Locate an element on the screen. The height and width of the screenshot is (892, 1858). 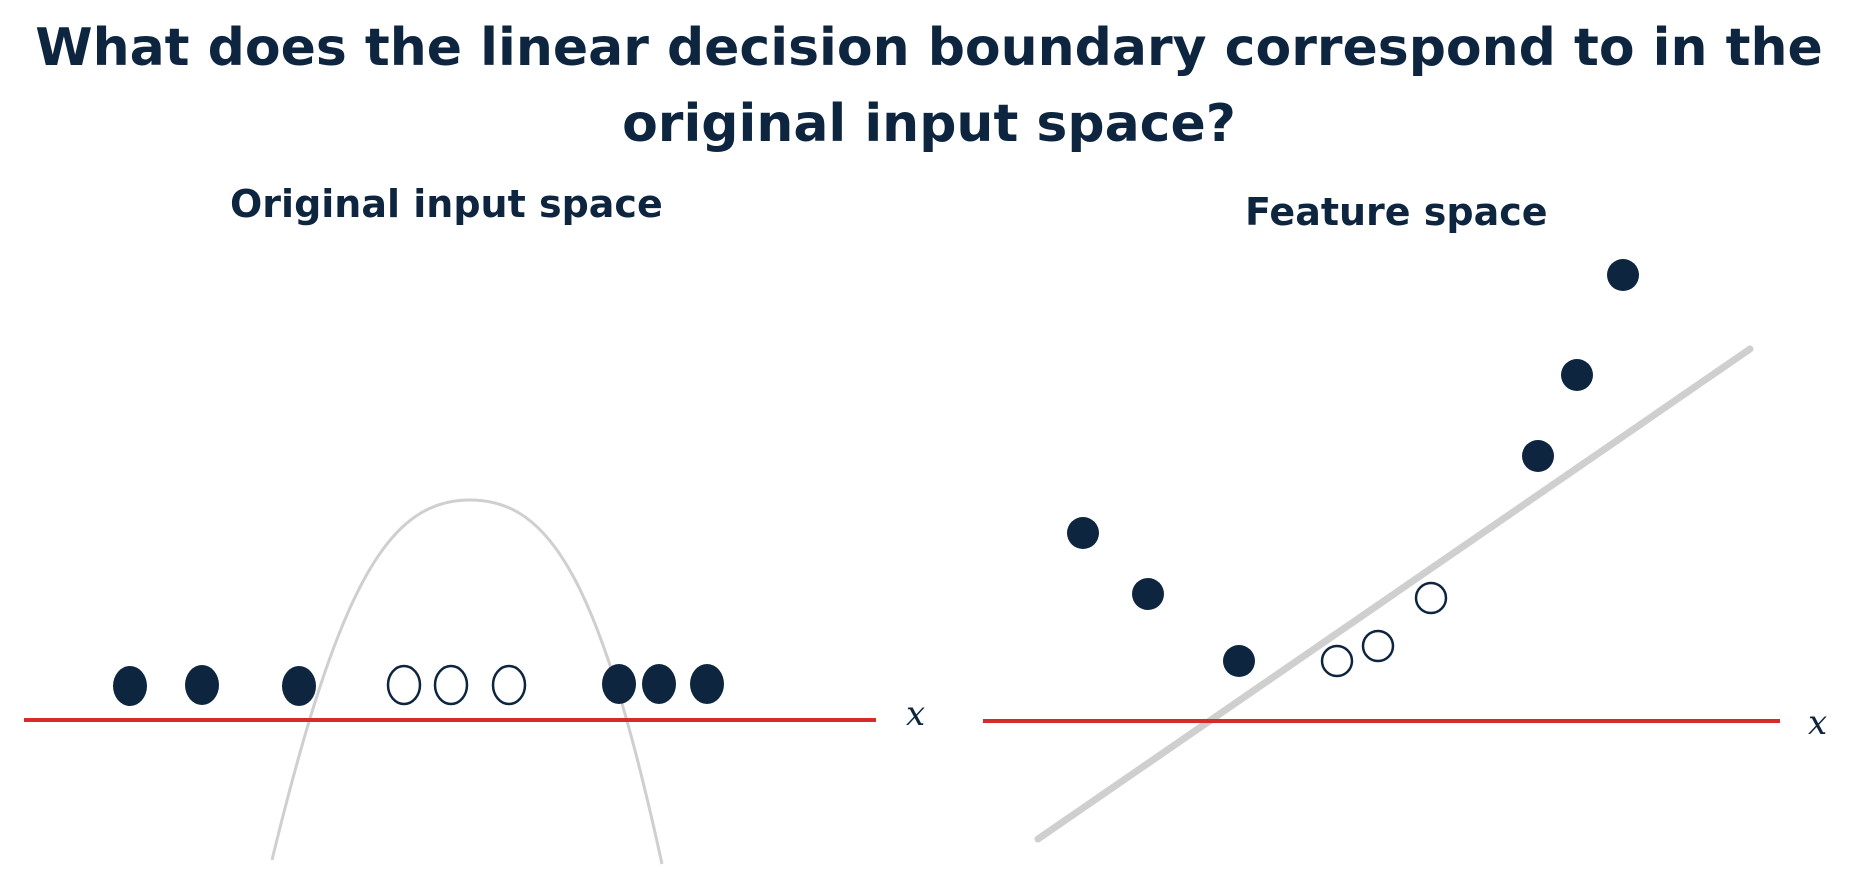
left-panel-title: Original input space is located at coordinates (446, 204).